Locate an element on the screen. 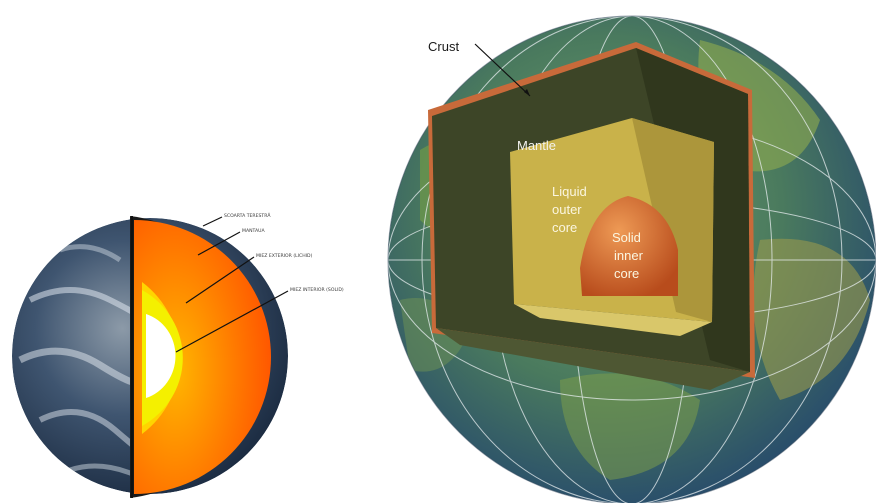 This screenshot has width=876, height=503. svg-text: inner is located at coordinates (629, 255).